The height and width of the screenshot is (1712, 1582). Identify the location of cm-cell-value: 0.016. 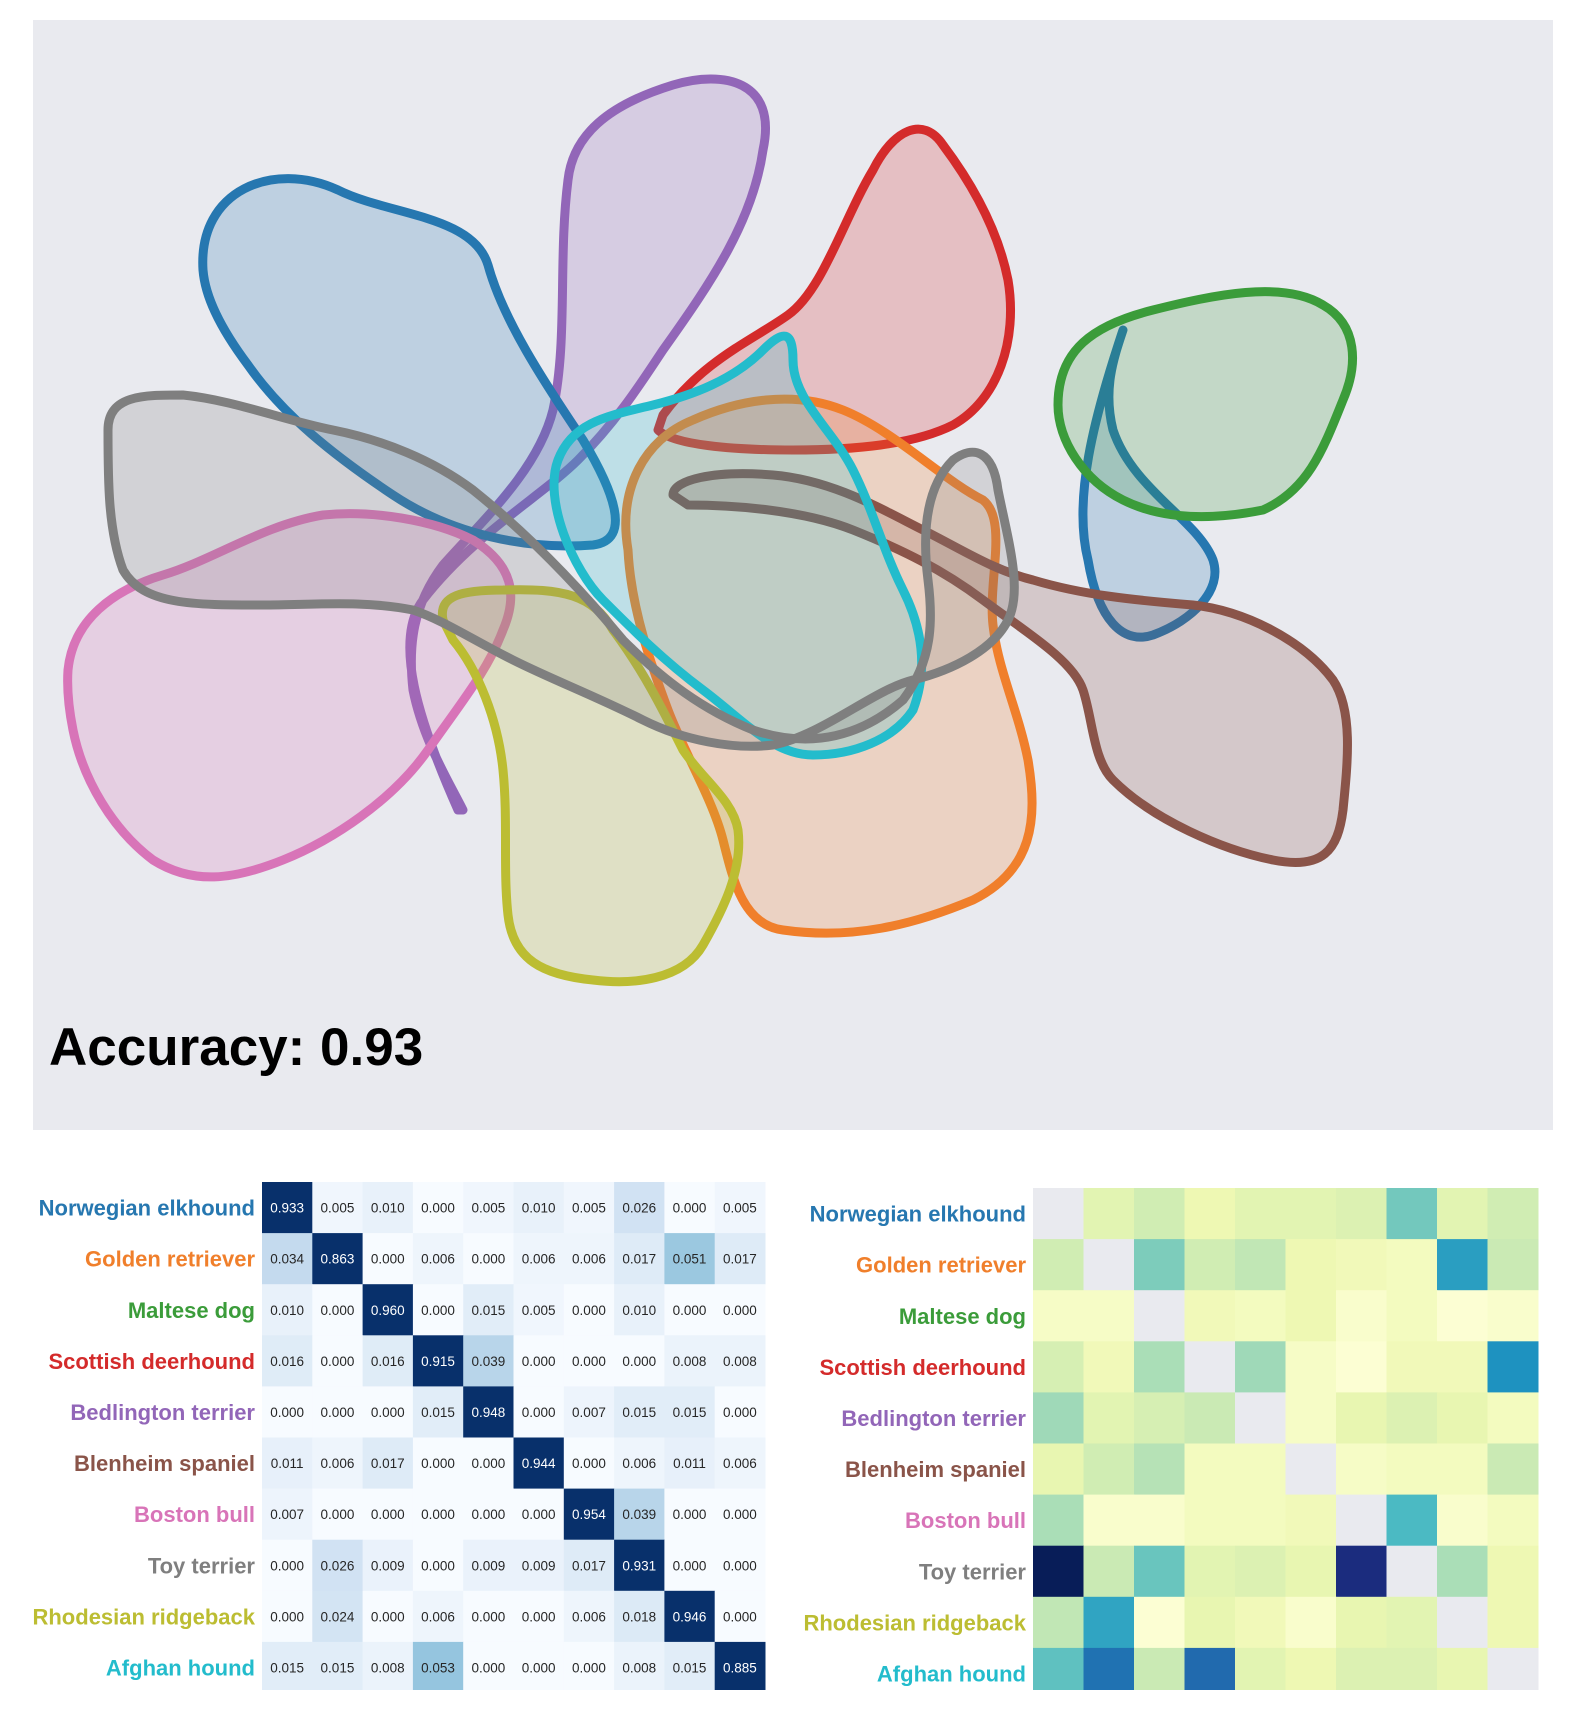
(287, 1361).